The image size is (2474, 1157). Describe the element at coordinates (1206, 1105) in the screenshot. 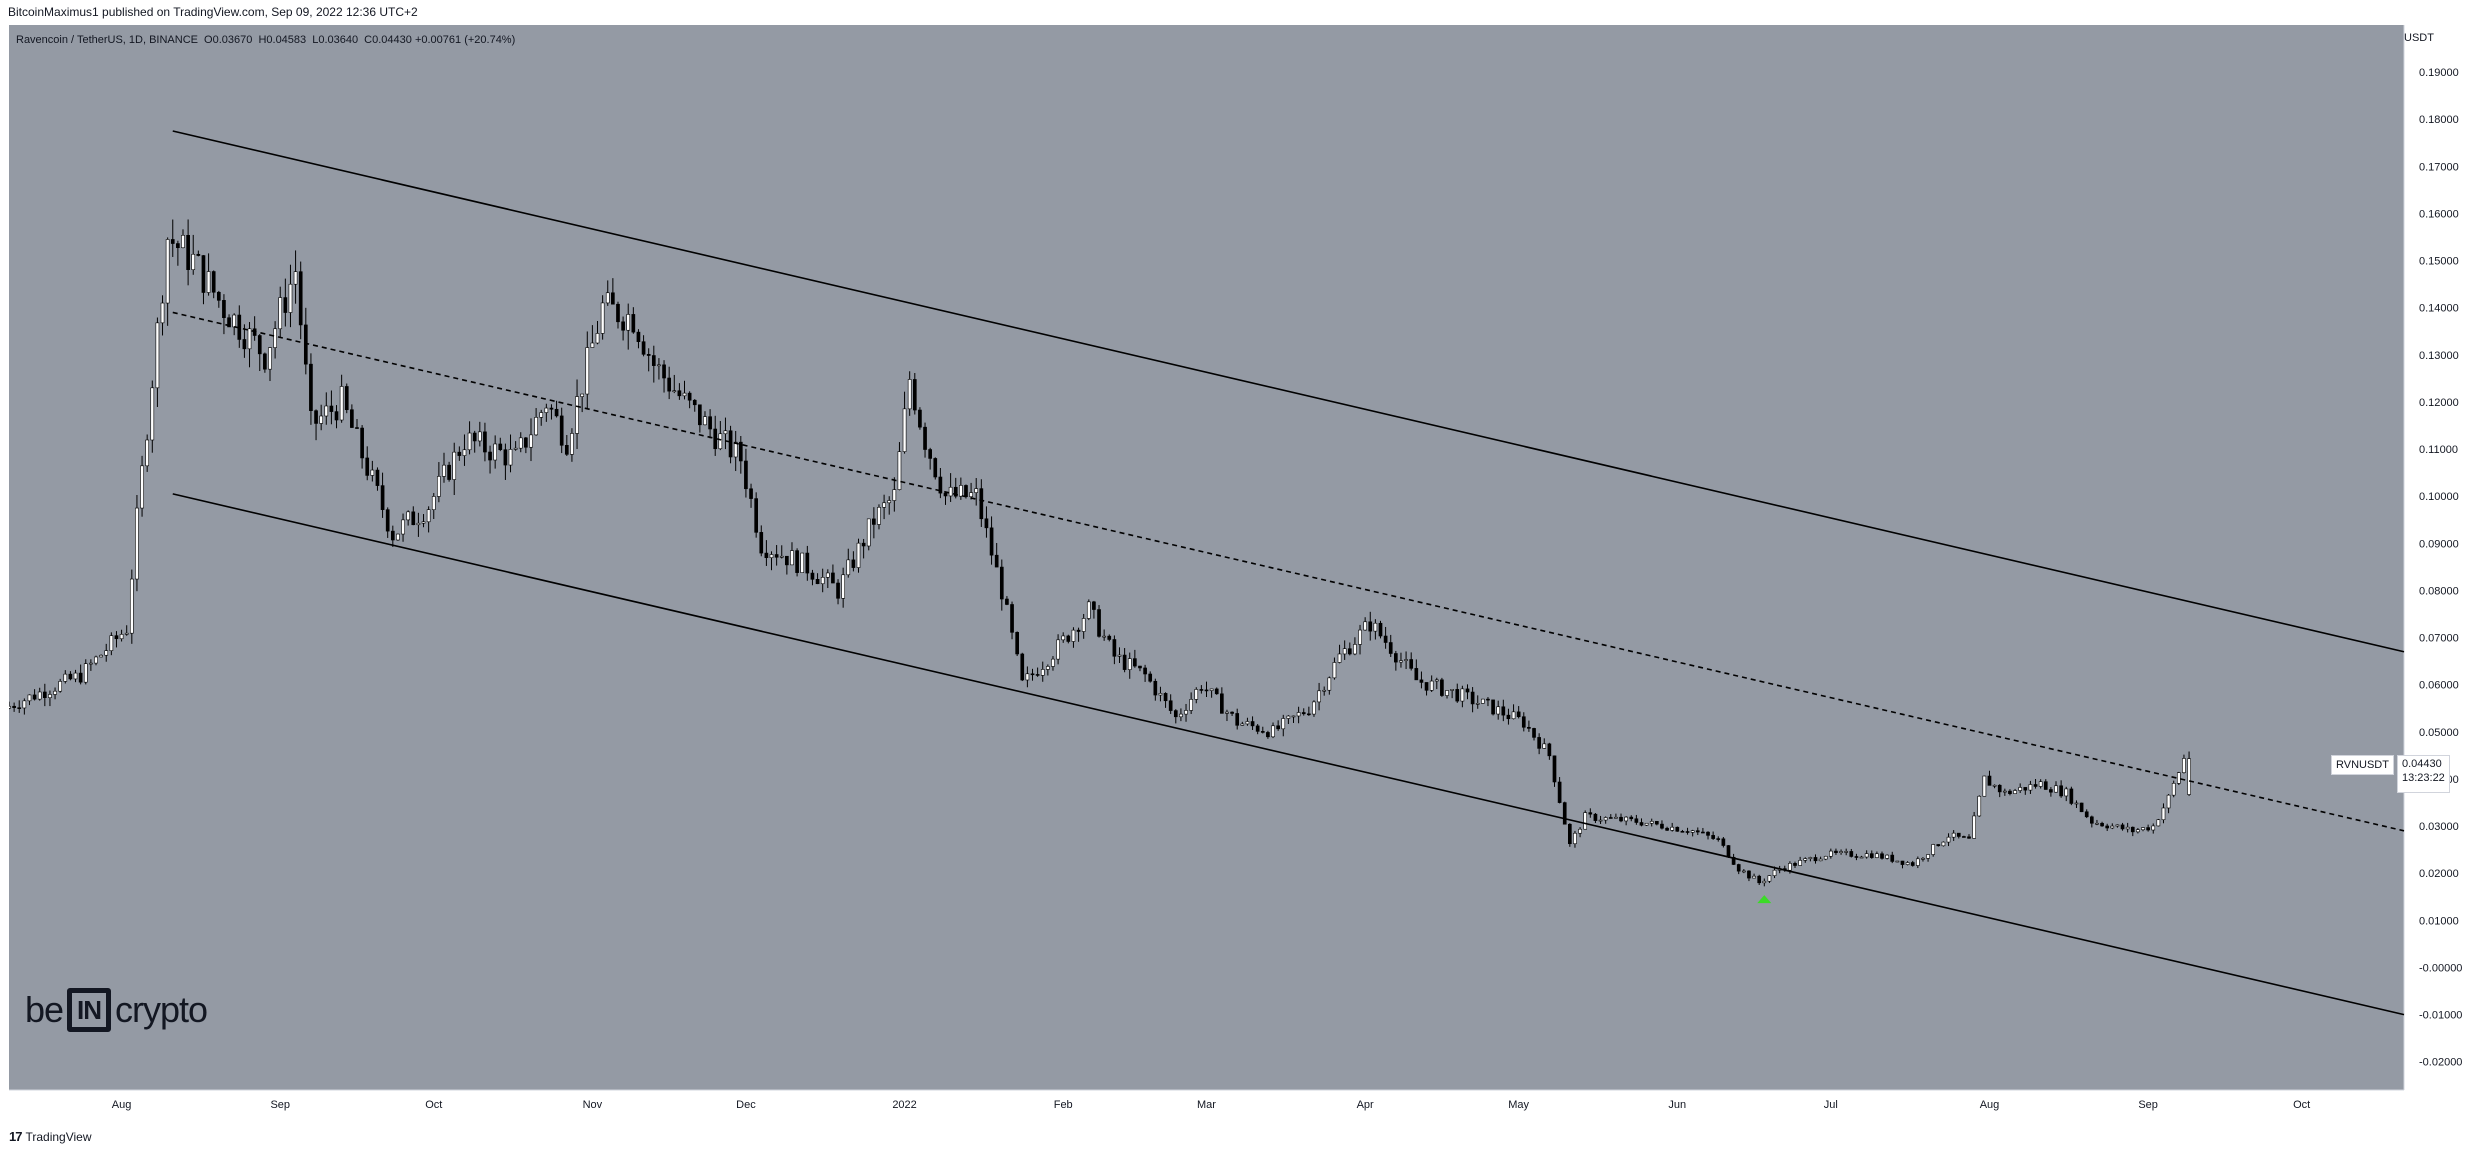

I see `x-tick-label: Mar` at that location.